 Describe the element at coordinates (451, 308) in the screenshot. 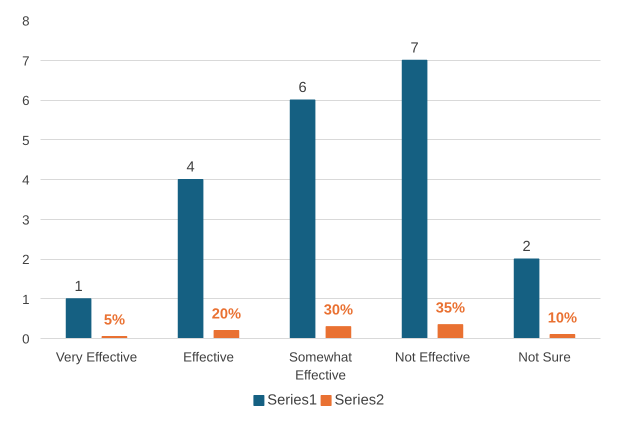

I see `data-label: 35%` at that location.